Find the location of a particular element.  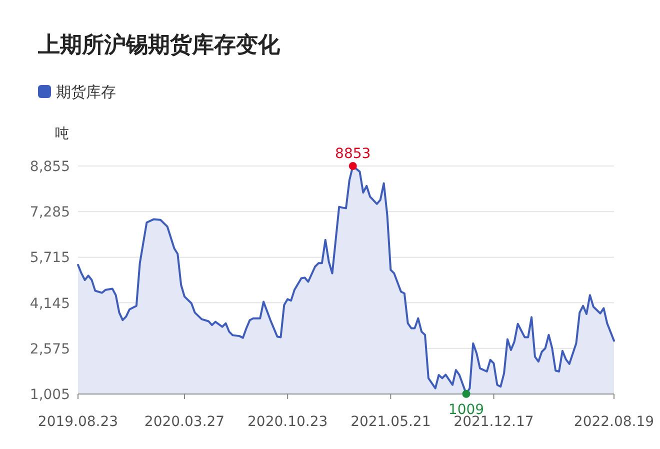

ylabel: 吨 is located at coordinates (62, 134).